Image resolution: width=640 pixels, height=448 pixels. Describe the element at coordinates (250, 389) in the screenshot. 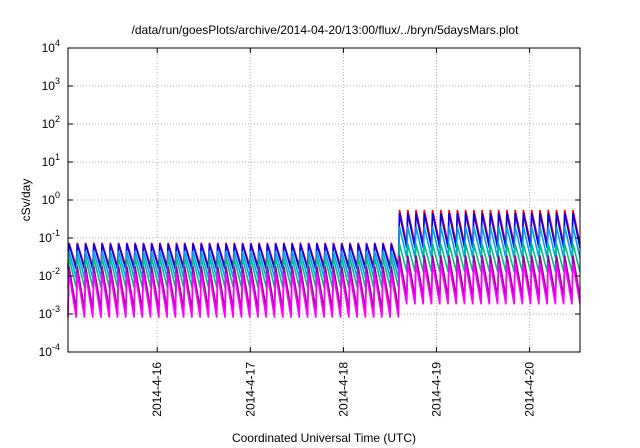

I see `x-tick-label: 2014-4-17` at that location.